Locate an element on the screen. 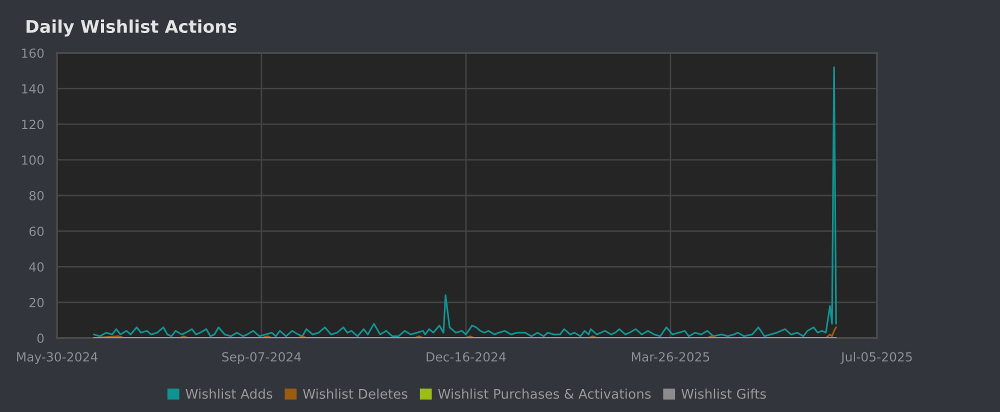 The image size is (1000, 412). x-tick-label: Jul-05-2025 is located at coordinates (876, 358).